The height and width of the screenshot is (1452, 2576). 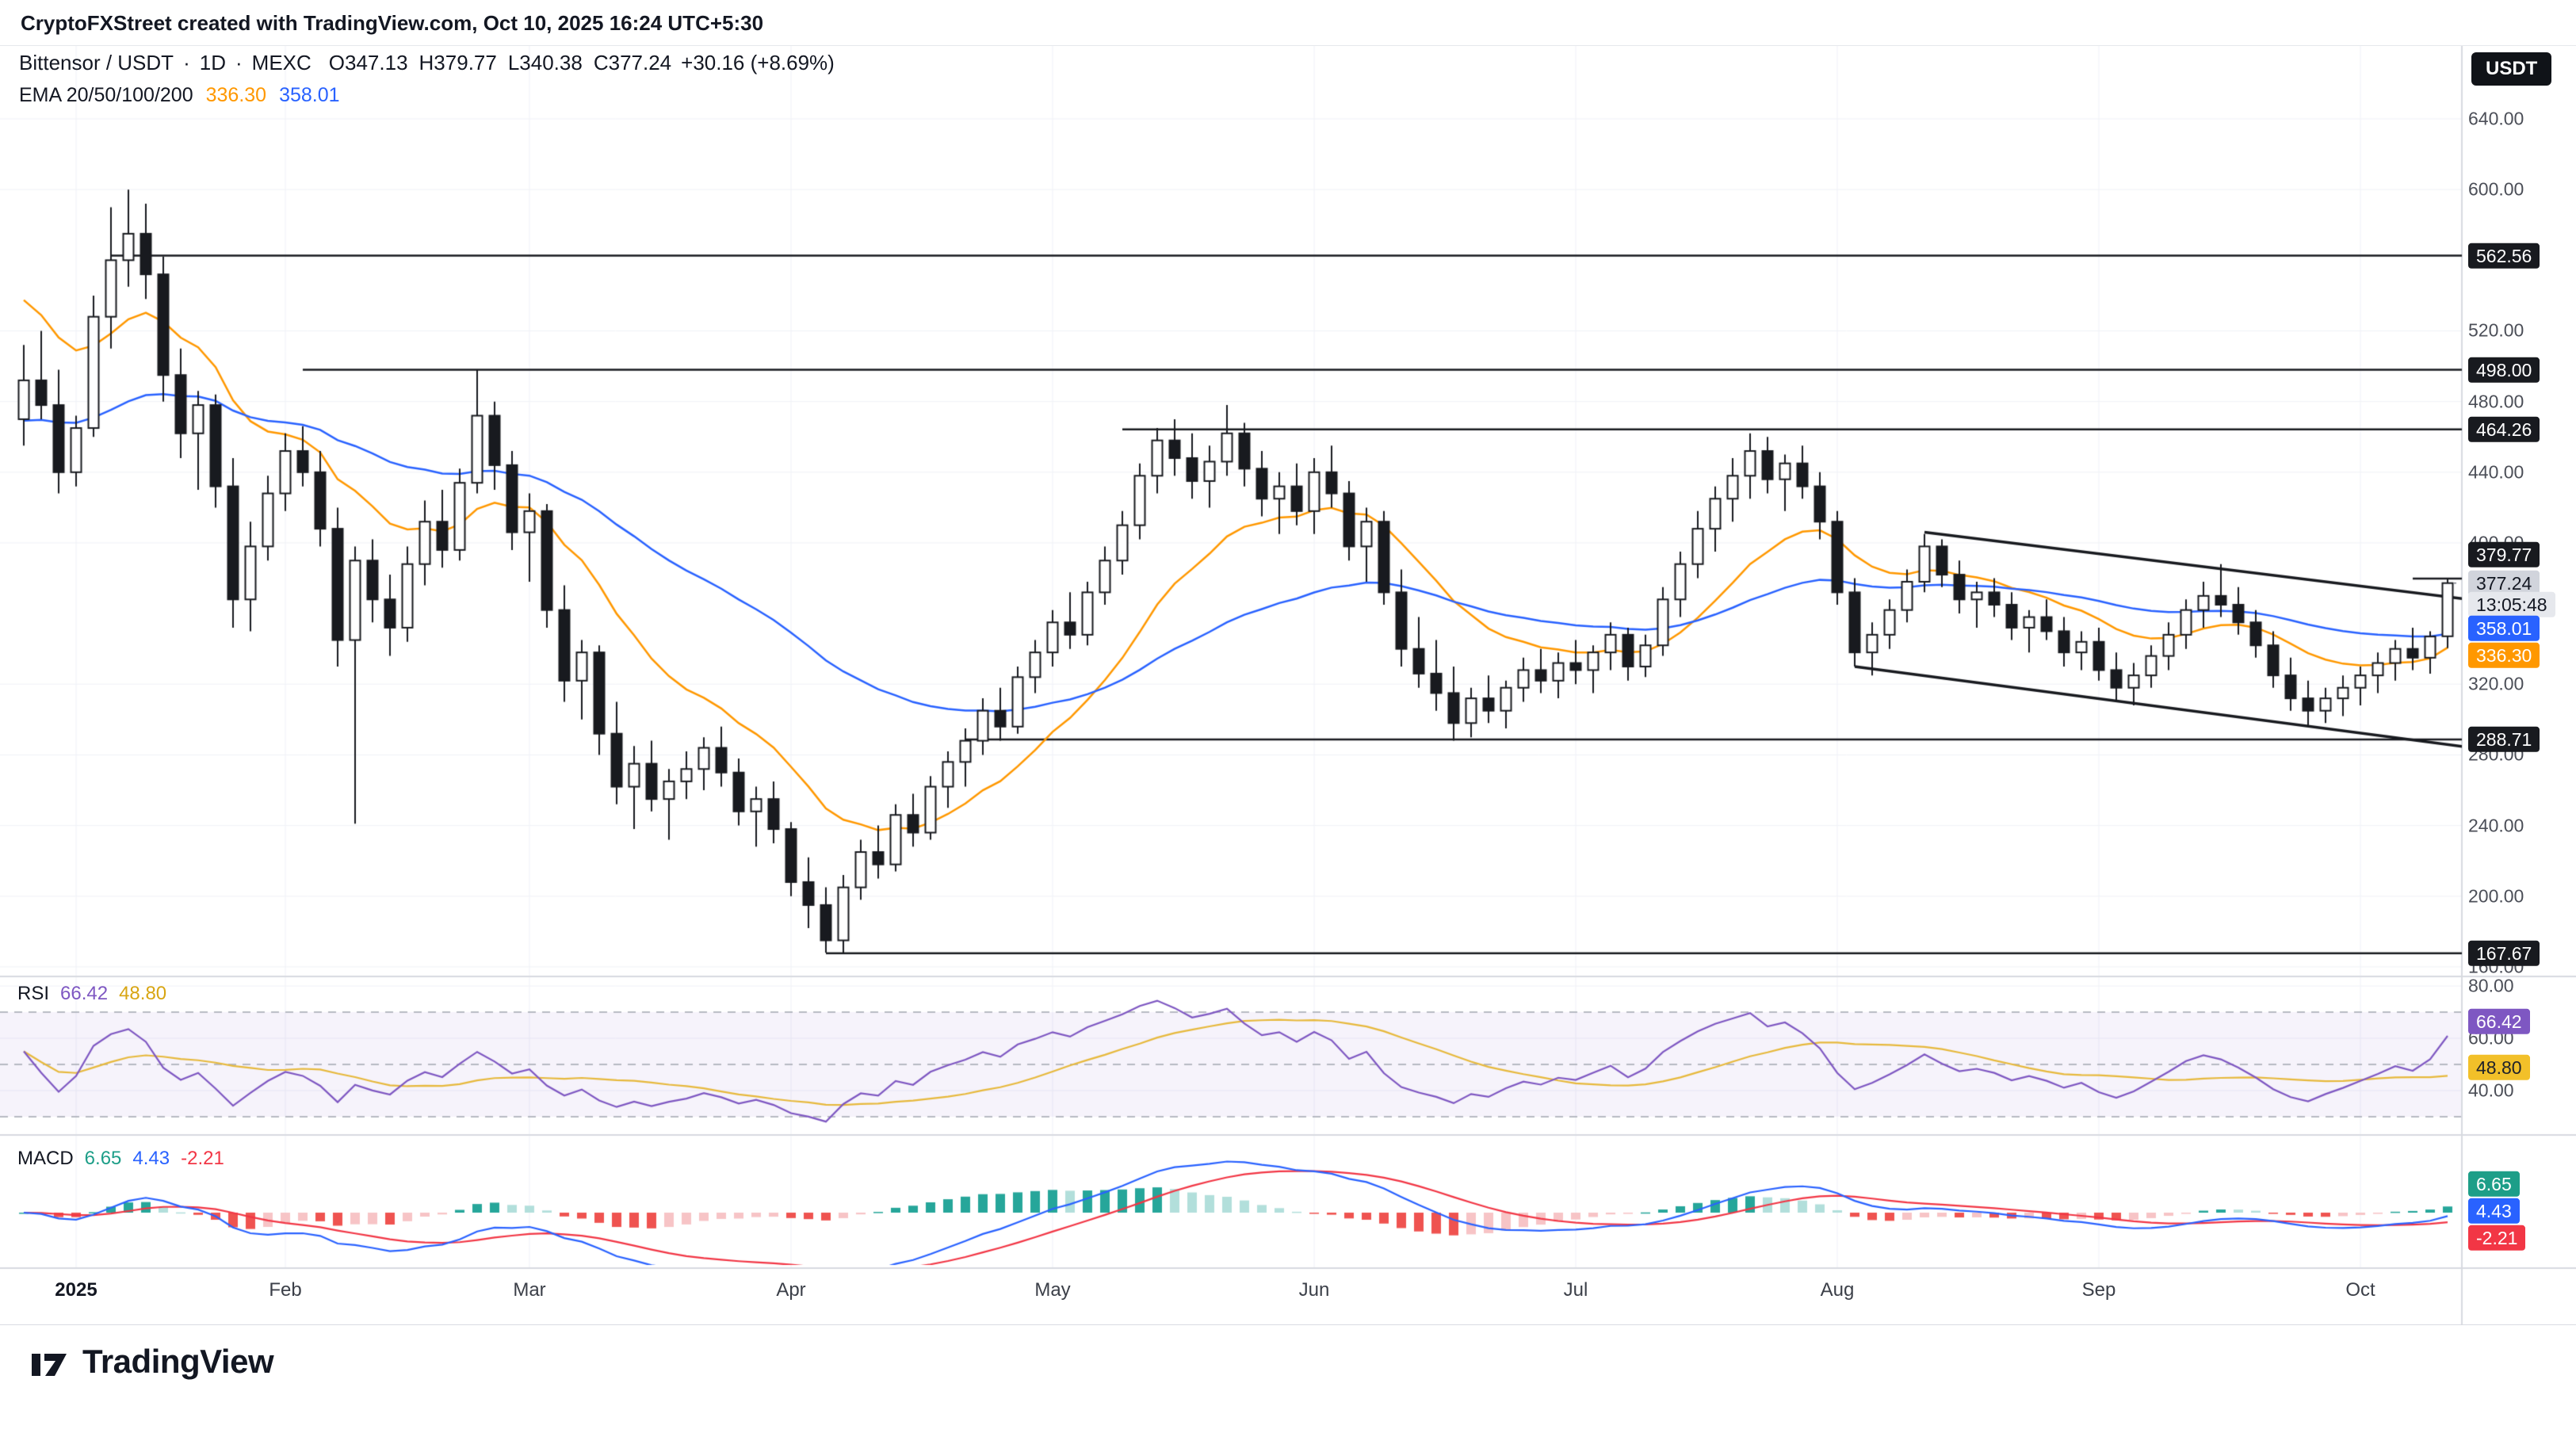 I want to click on rsi-main-value: 66.42, so click(x=84, y=994).